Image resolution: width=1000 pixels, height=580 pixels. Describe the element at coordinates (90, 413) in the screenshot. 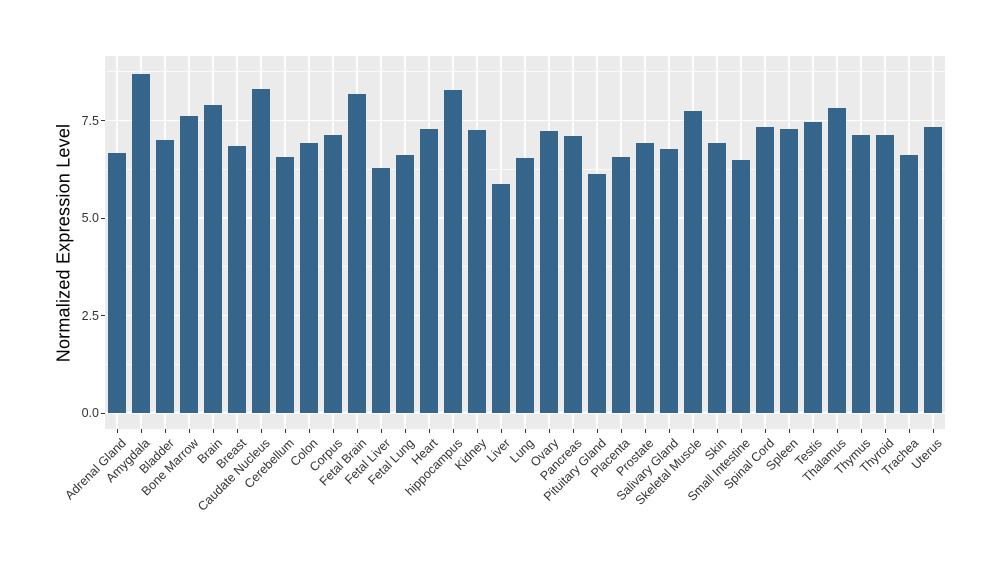

I see `y-tick-label: 0.0` at that location.